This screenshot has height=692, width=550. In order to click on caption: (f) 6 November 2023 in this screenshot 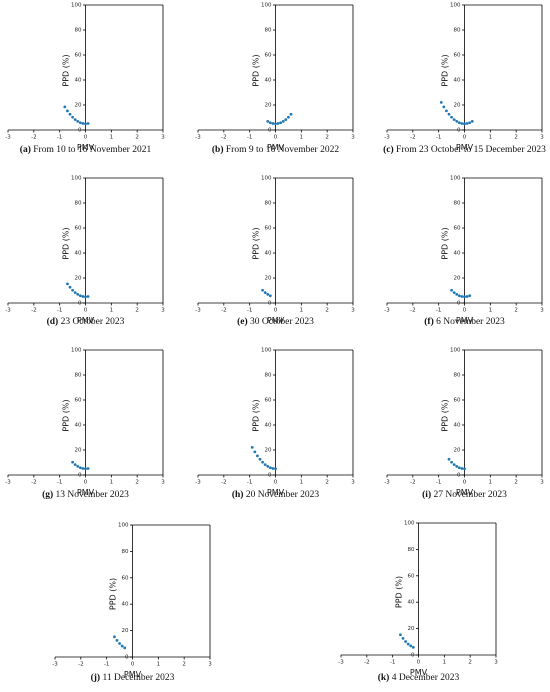, I will do `click(464, 321)`.